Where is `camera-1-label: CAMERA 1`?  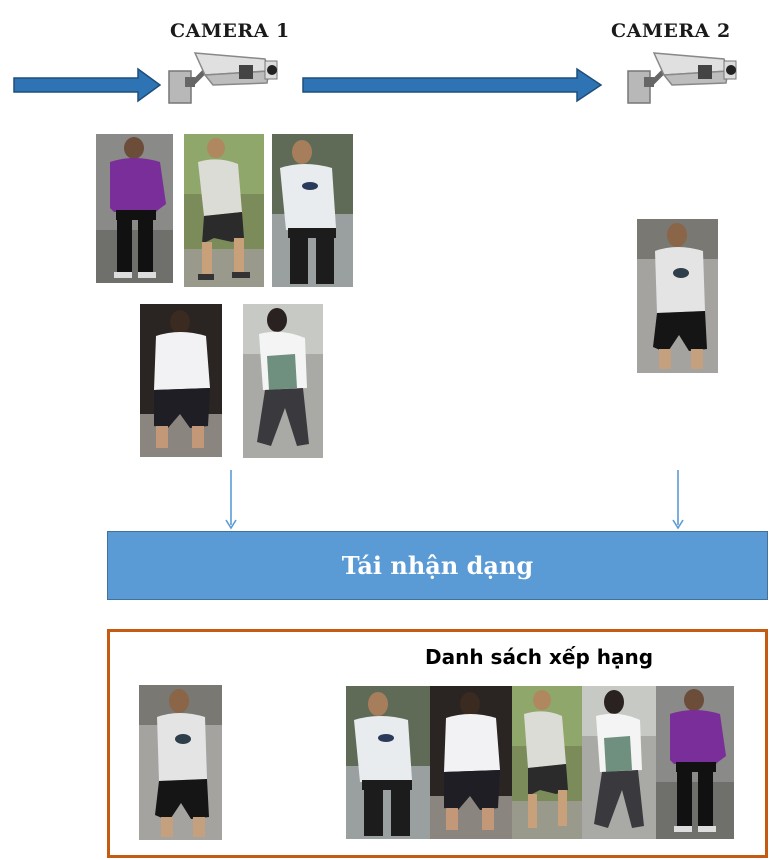 camera-1-label: CAMERA 1 is located at coordinates (230, 31).